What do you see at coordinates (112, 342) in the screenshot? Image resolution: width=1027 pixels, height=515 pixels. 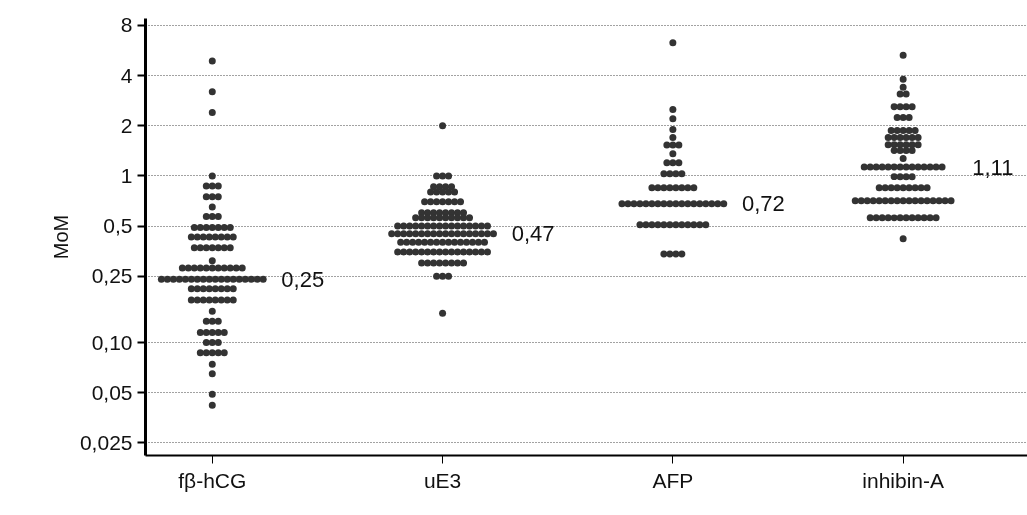 I see `y-tick-label: 0,10` at bounding box center [112, 342].